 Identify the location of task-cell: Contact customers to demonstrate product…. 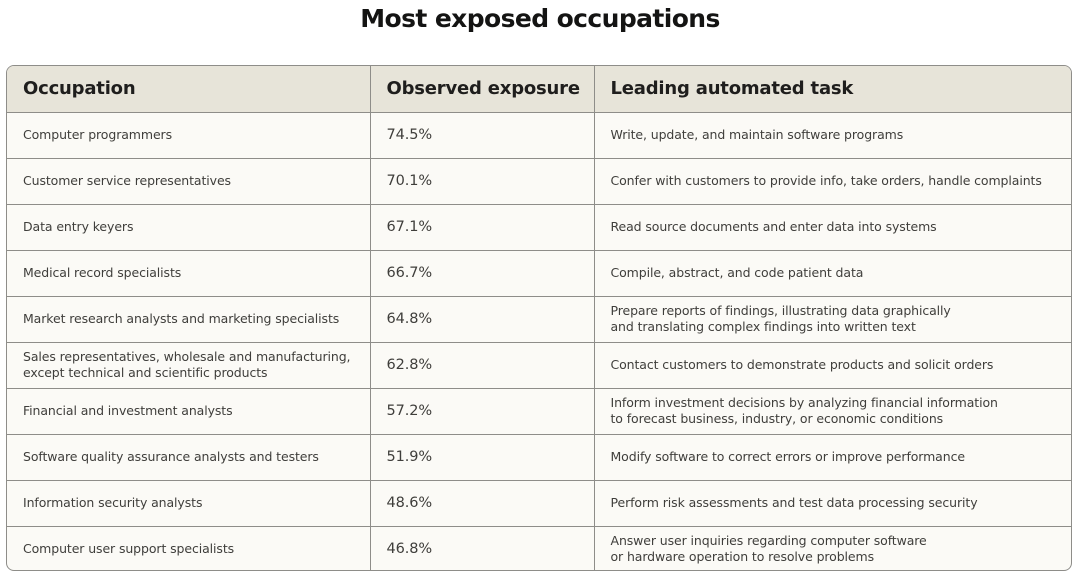
(832, 365).